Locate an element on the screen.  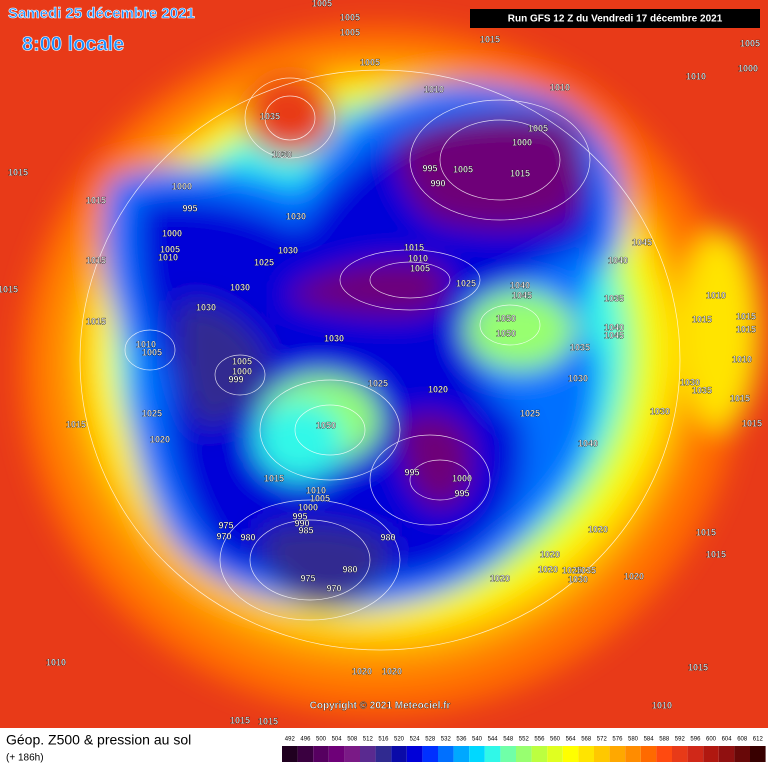
footer-lead: (+ 186h) is located at coordinates (25, 758).